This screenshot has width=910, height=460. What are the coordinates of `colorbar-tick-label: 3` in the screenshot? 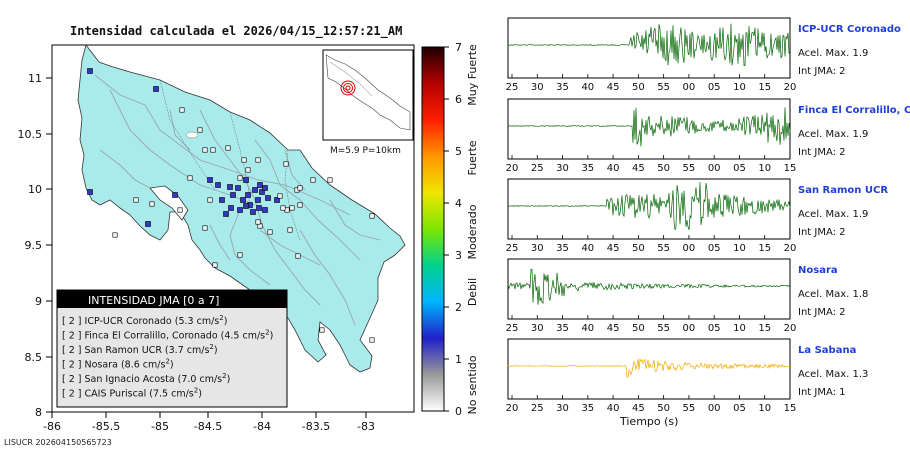 It's located at (458, 255).